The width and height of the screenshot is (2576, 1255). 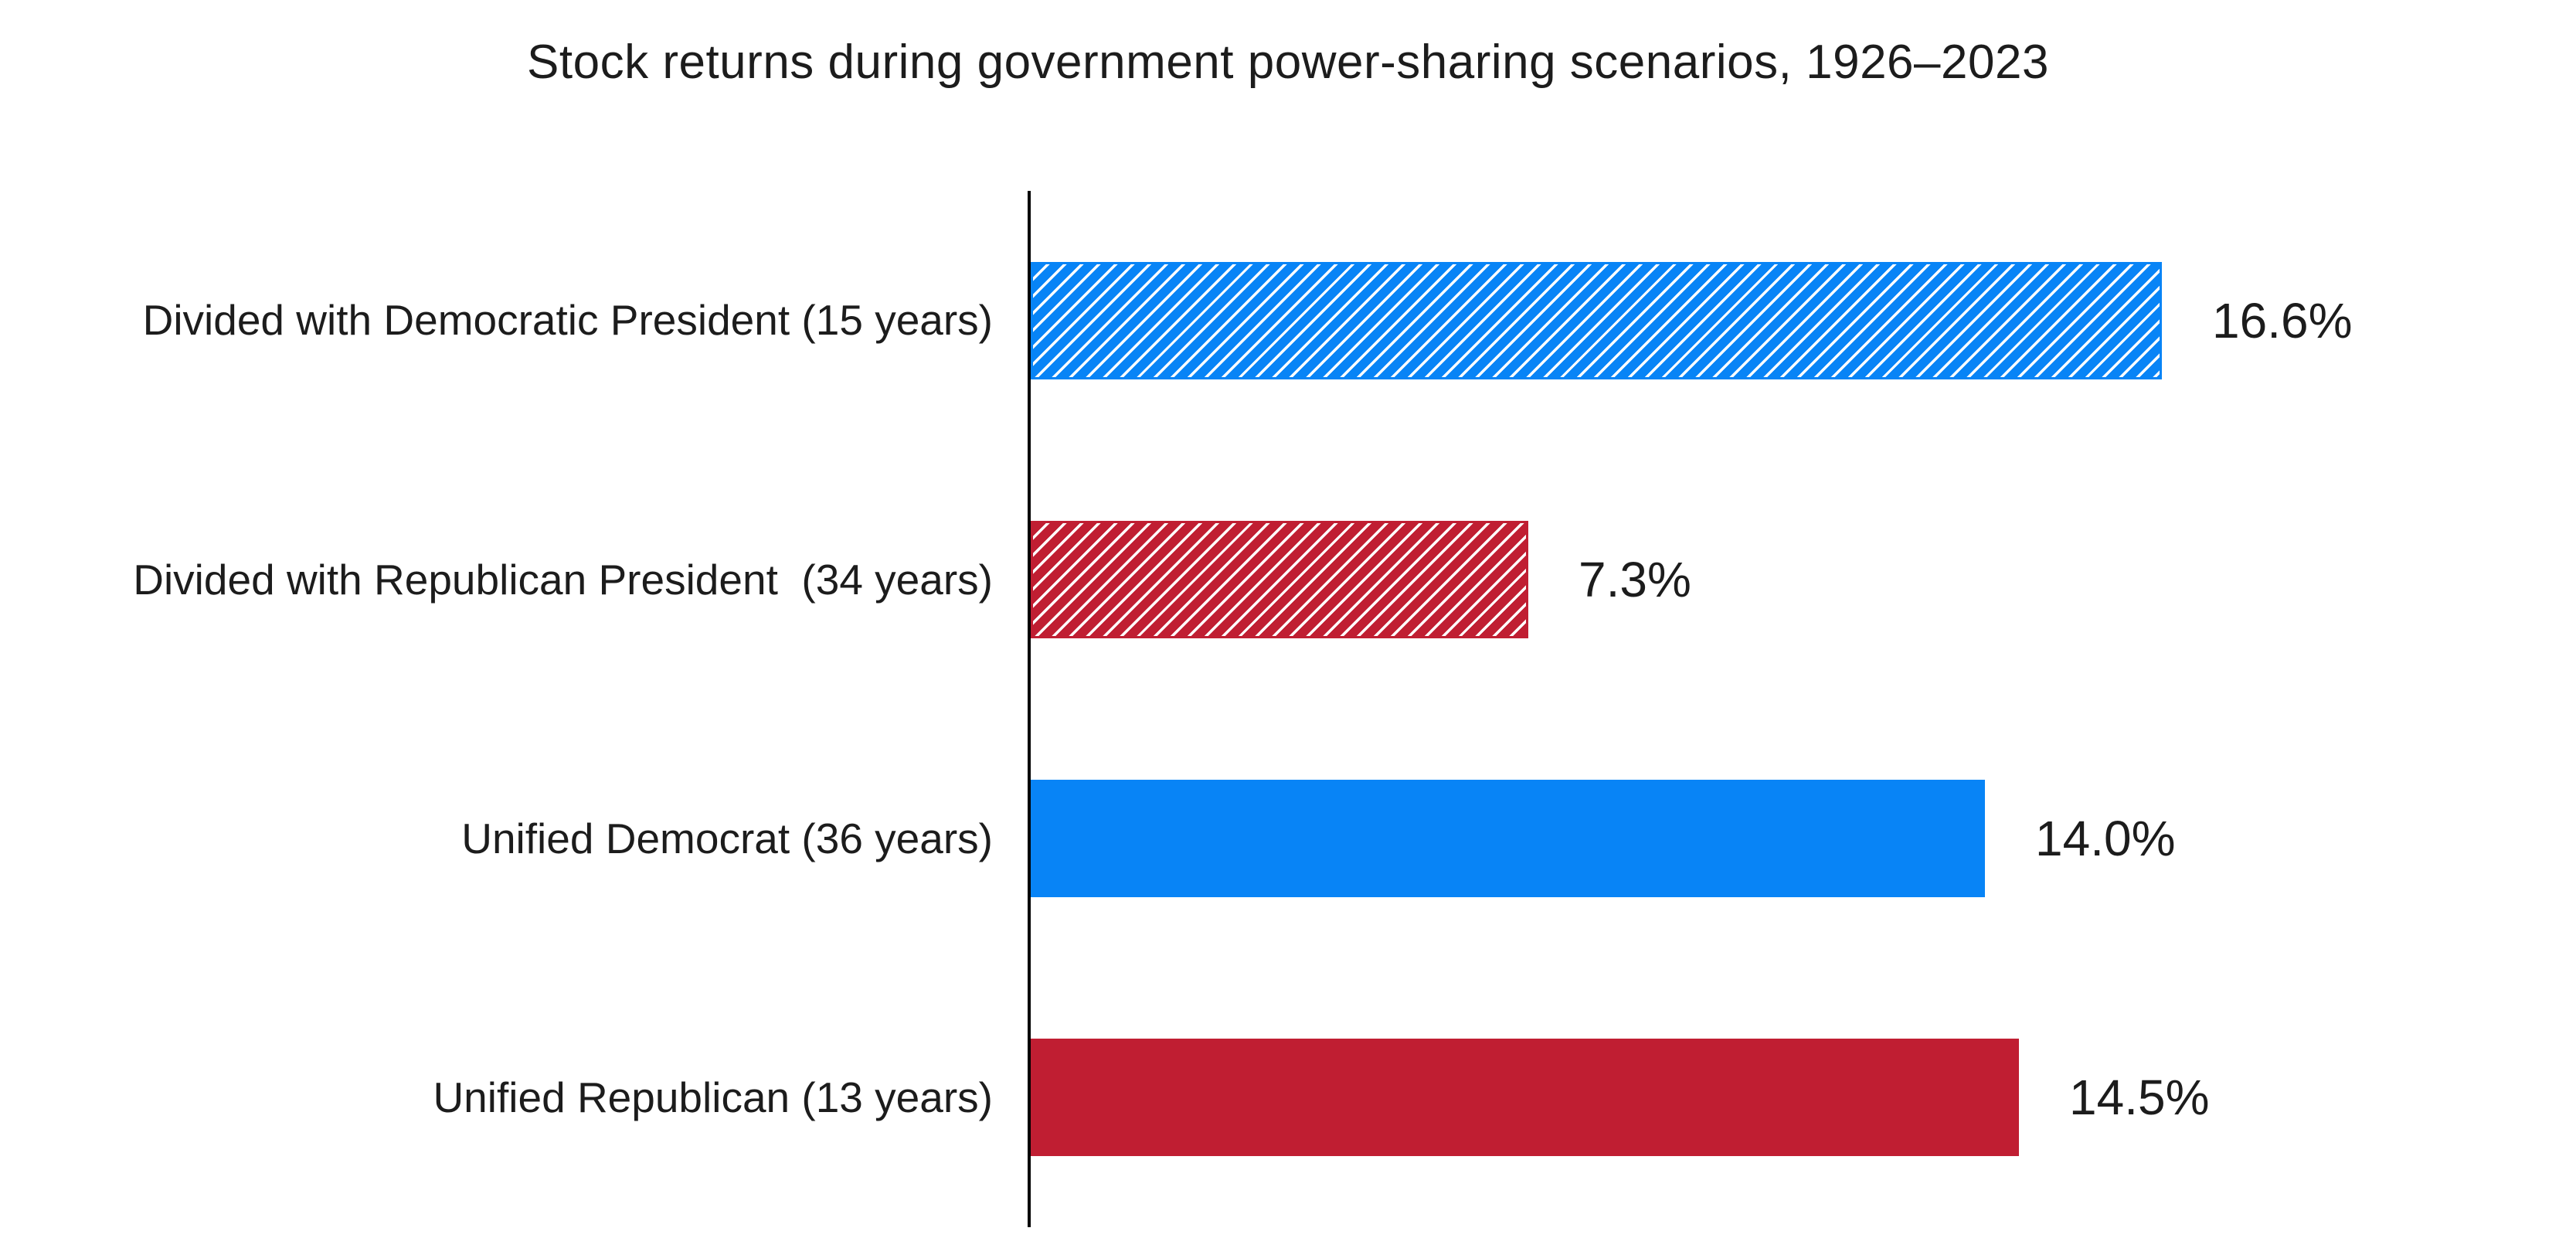 What do you see at coordinates (2105, 839) in the screenshot?
I see `value-label: 14.0%` at bounding box center [2105, 839].